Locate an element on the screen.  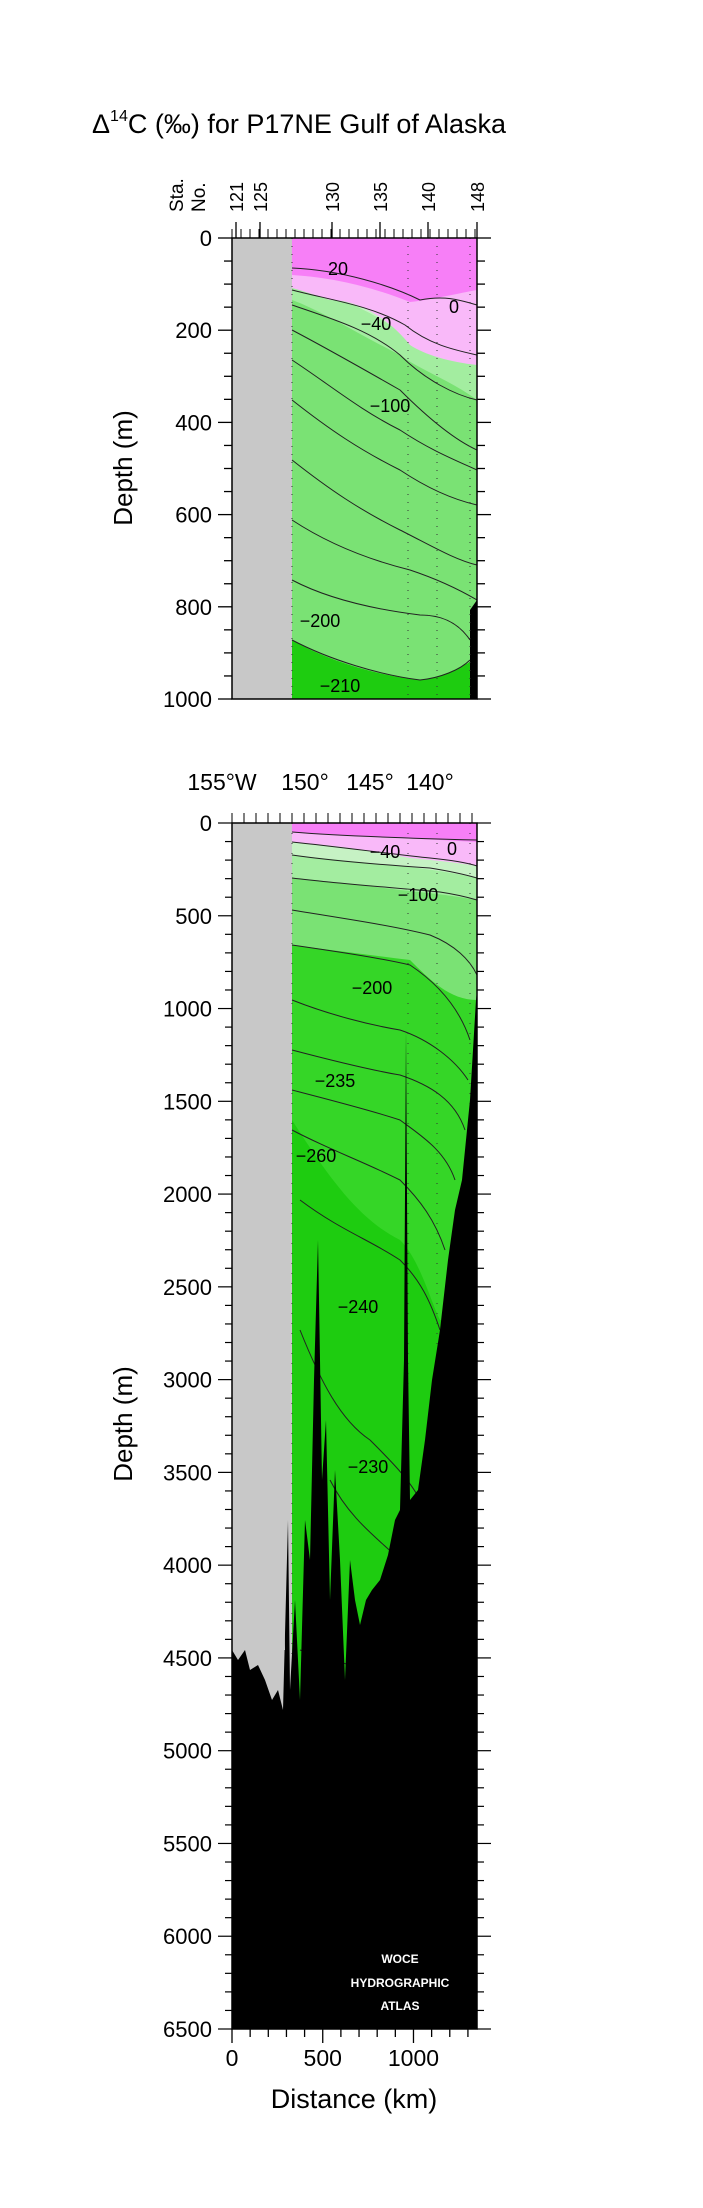
upper-contour-label: −40 is located at coordinates (376, 324).